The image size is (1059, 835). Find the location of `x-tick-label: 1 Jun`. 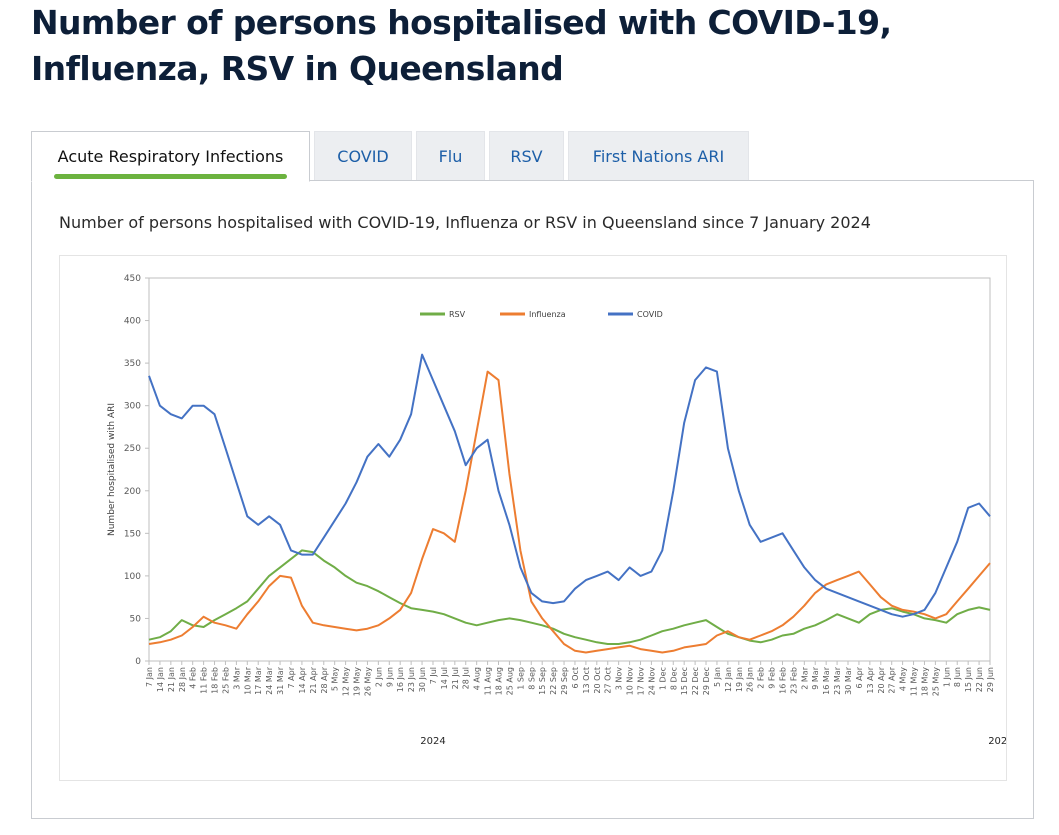

x-tick-label: 1 Jun is located at coordinates (946, 677).